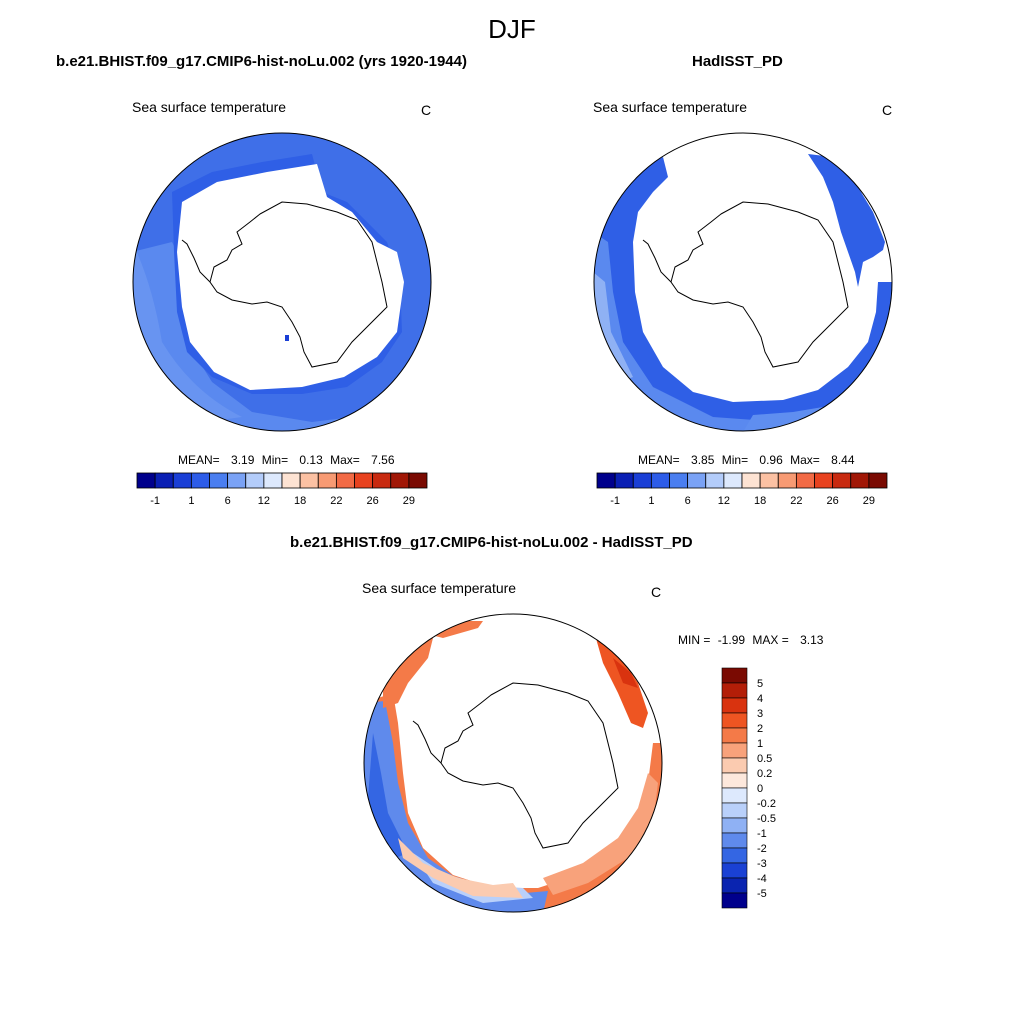  I want to click on panel-model-colorbar: -1 1 6 12 18 22 26 29, so click(282, 489).